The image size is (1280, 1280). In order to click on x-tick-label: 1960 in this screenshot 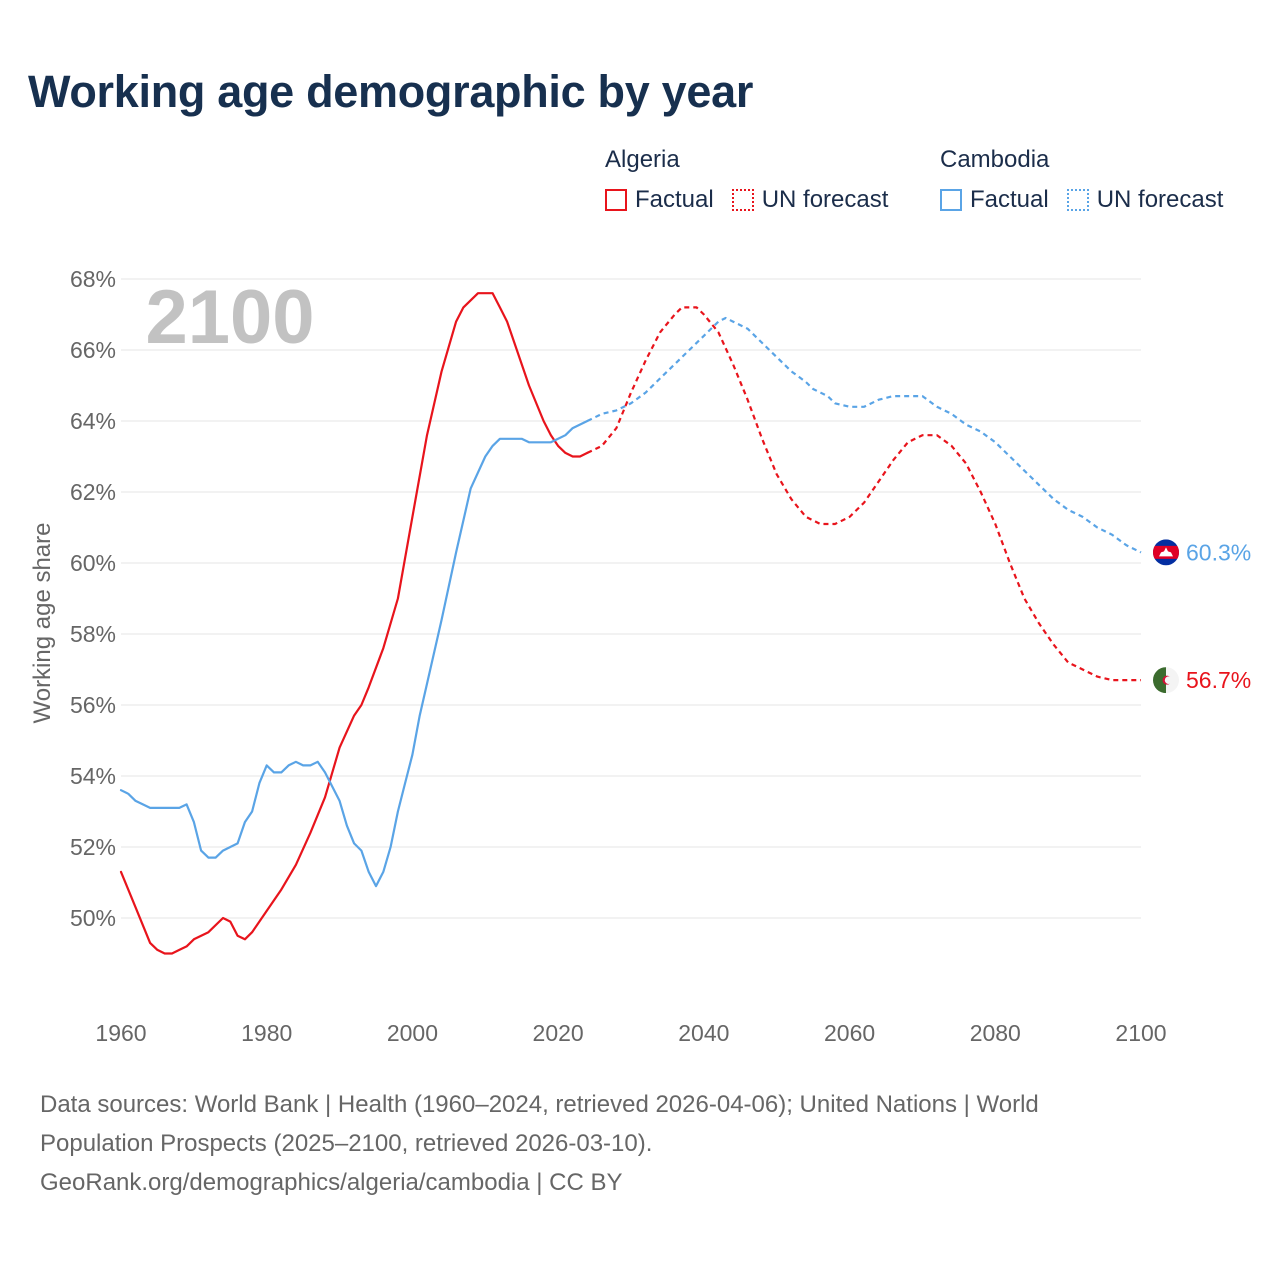, I will do `click(120, 1033)`.